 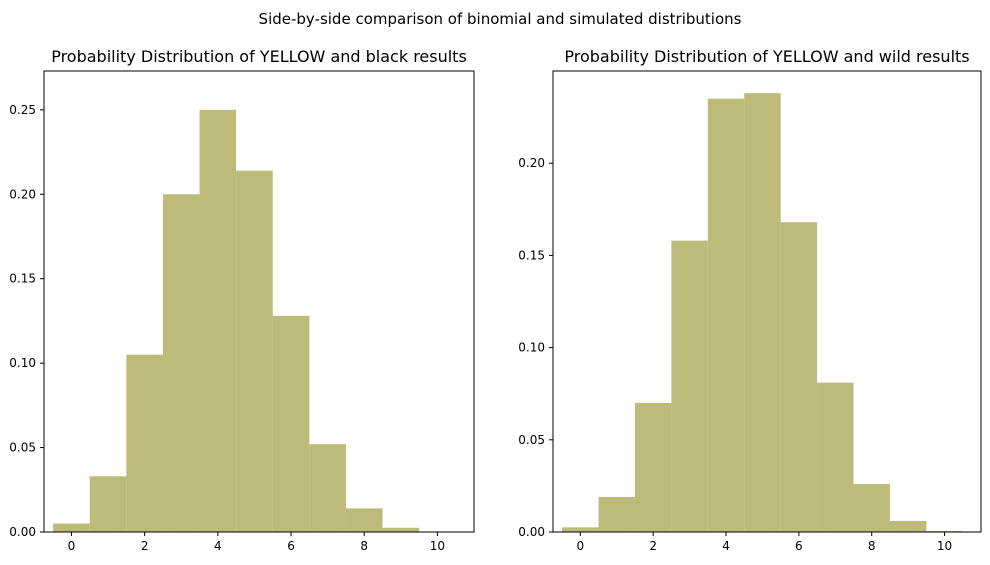 What do you see at coordinates (364, 546) in the screenshot?
I see `left-x-tick-label: 8` at bounding box center [364, 546].